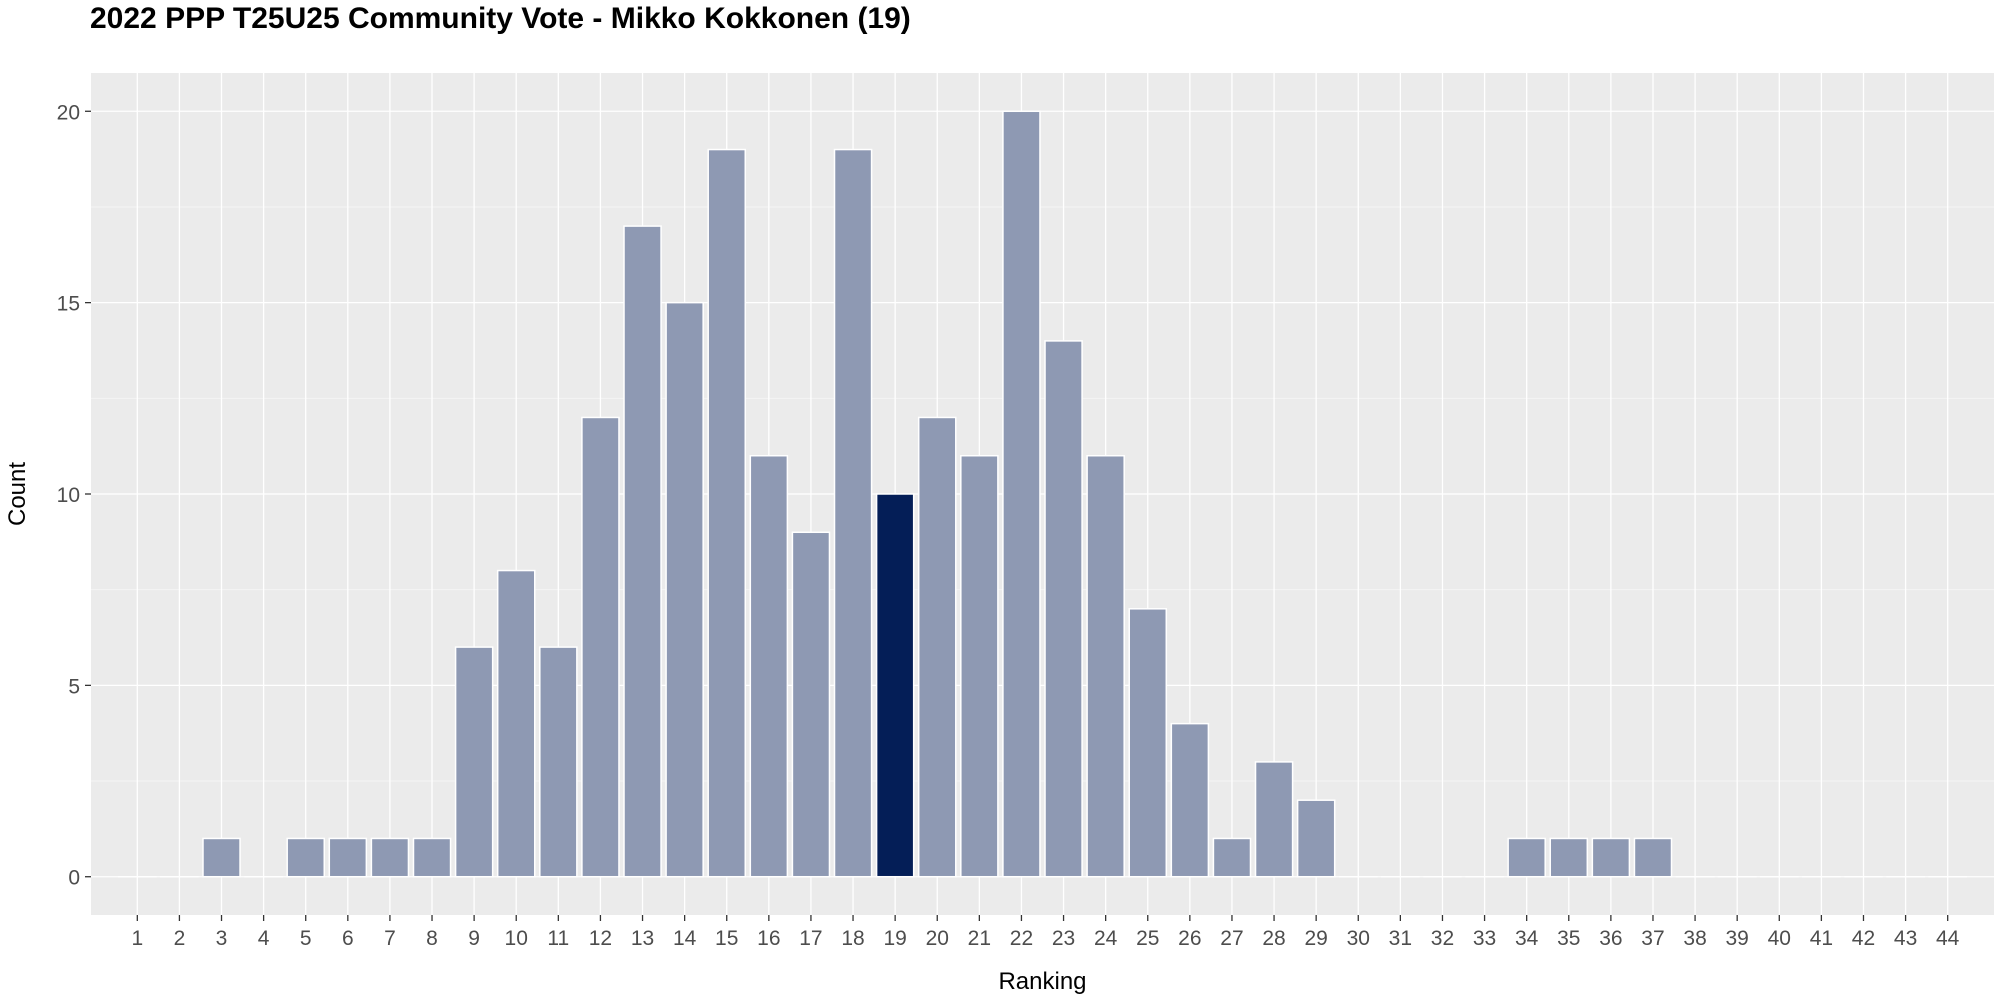 The height and width of the screenshot is (1000, 2000). Describe the element at coordinates (222, 938) in the screenshot. I see `x-tick-label: 3` at that location.